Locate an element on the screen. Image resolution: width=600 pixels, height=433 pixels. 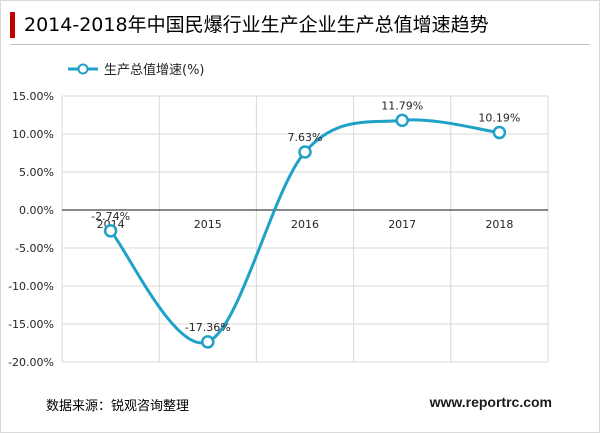
y-tick-label: -15.00% is located at coordinates (31, 324).